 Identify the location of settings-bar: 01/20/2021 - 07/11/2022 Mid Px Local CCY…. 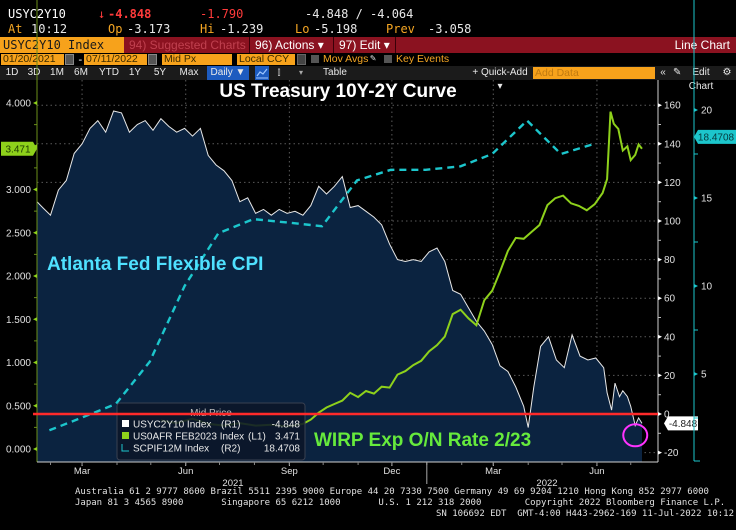
(368, 59).